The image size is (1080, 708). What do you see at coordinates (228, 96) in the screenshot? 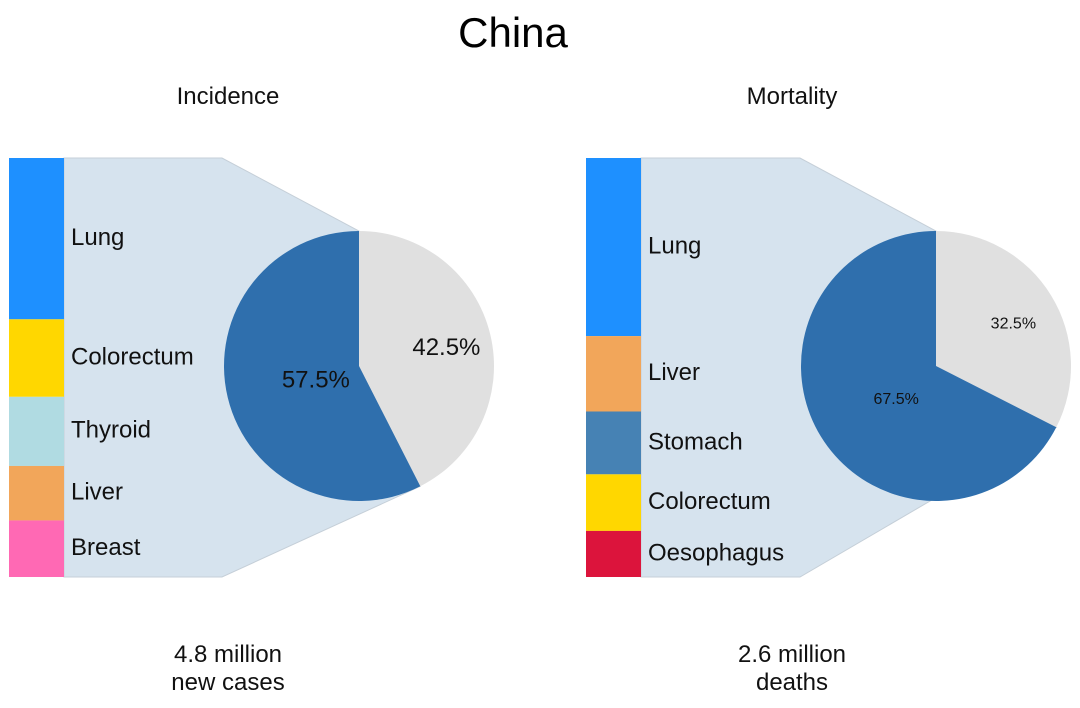
I see `panel-subtitle: Incidence` at bounding box center [228, 96].